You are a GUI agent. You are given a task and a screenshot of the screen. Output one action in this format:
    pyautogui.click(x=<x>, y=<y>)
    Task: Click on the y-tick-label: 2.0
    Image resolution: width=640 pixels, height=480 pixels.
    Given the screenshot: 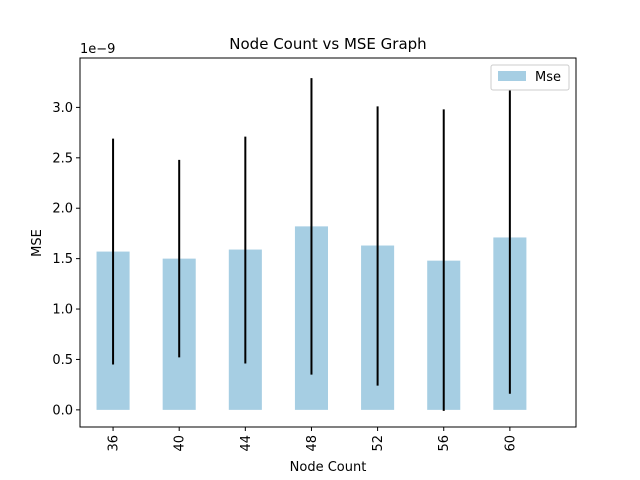 What is the action you would take?
    pyautogui.click(x=62, y=209)
    